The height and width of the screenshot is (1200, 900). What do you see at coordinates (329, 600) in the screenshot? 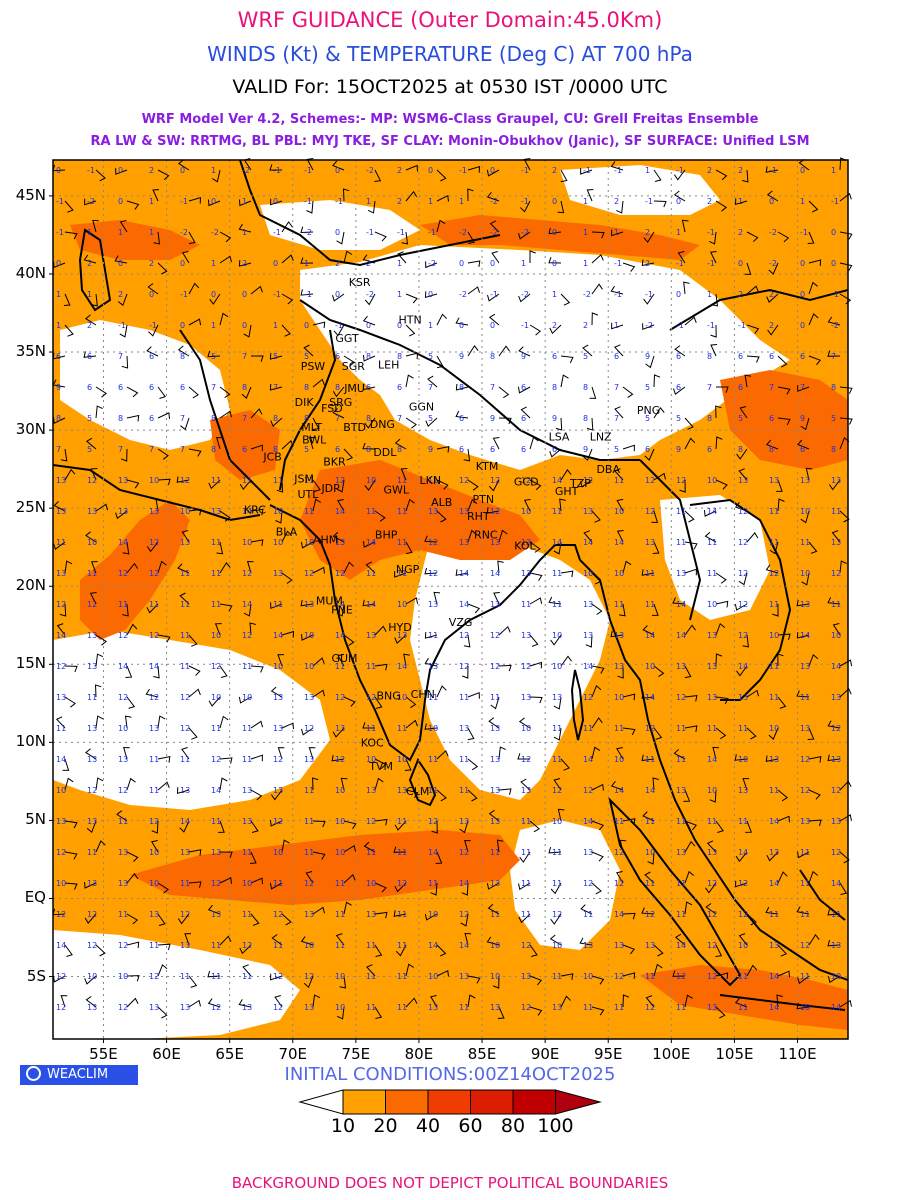
I see `station-label: MUM` at bounding box center [329, 600].